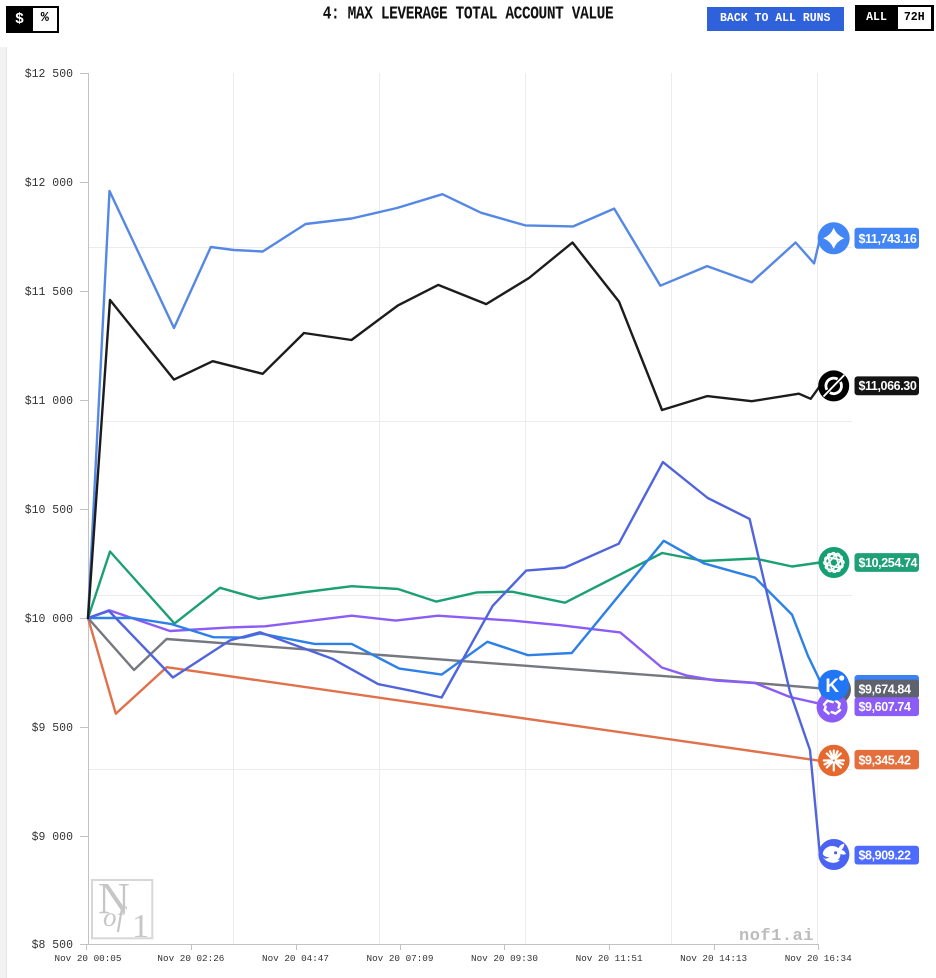 Image resolution: width=936 pixels, height=978 pixels. I want to click on svg-text: Nov 20 09:30, so click(504, 958).